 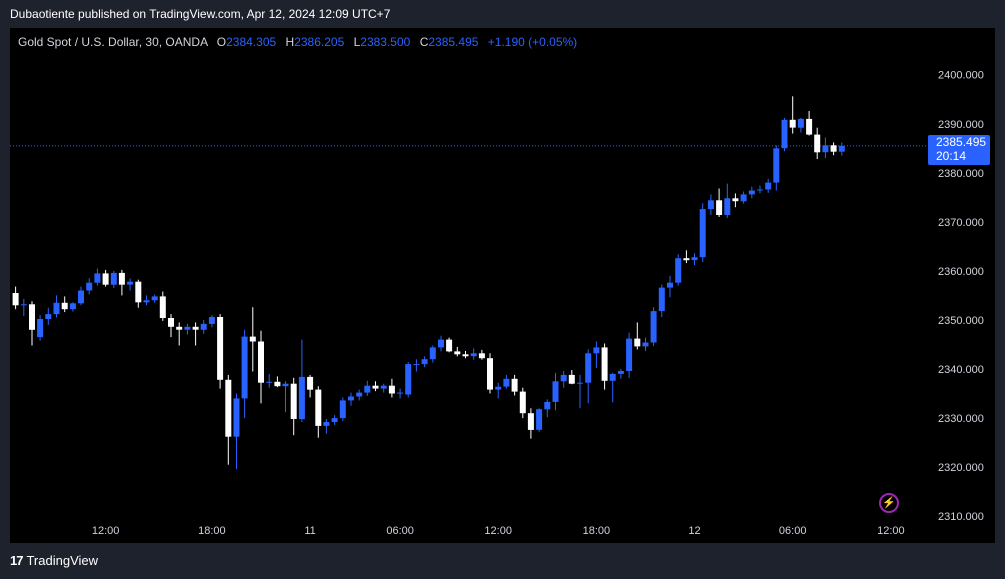 What do you see at coordinates (961, 174) in the screenshot?
I see `y-tick-label: 2380.000` at bounding box center [961, 174].